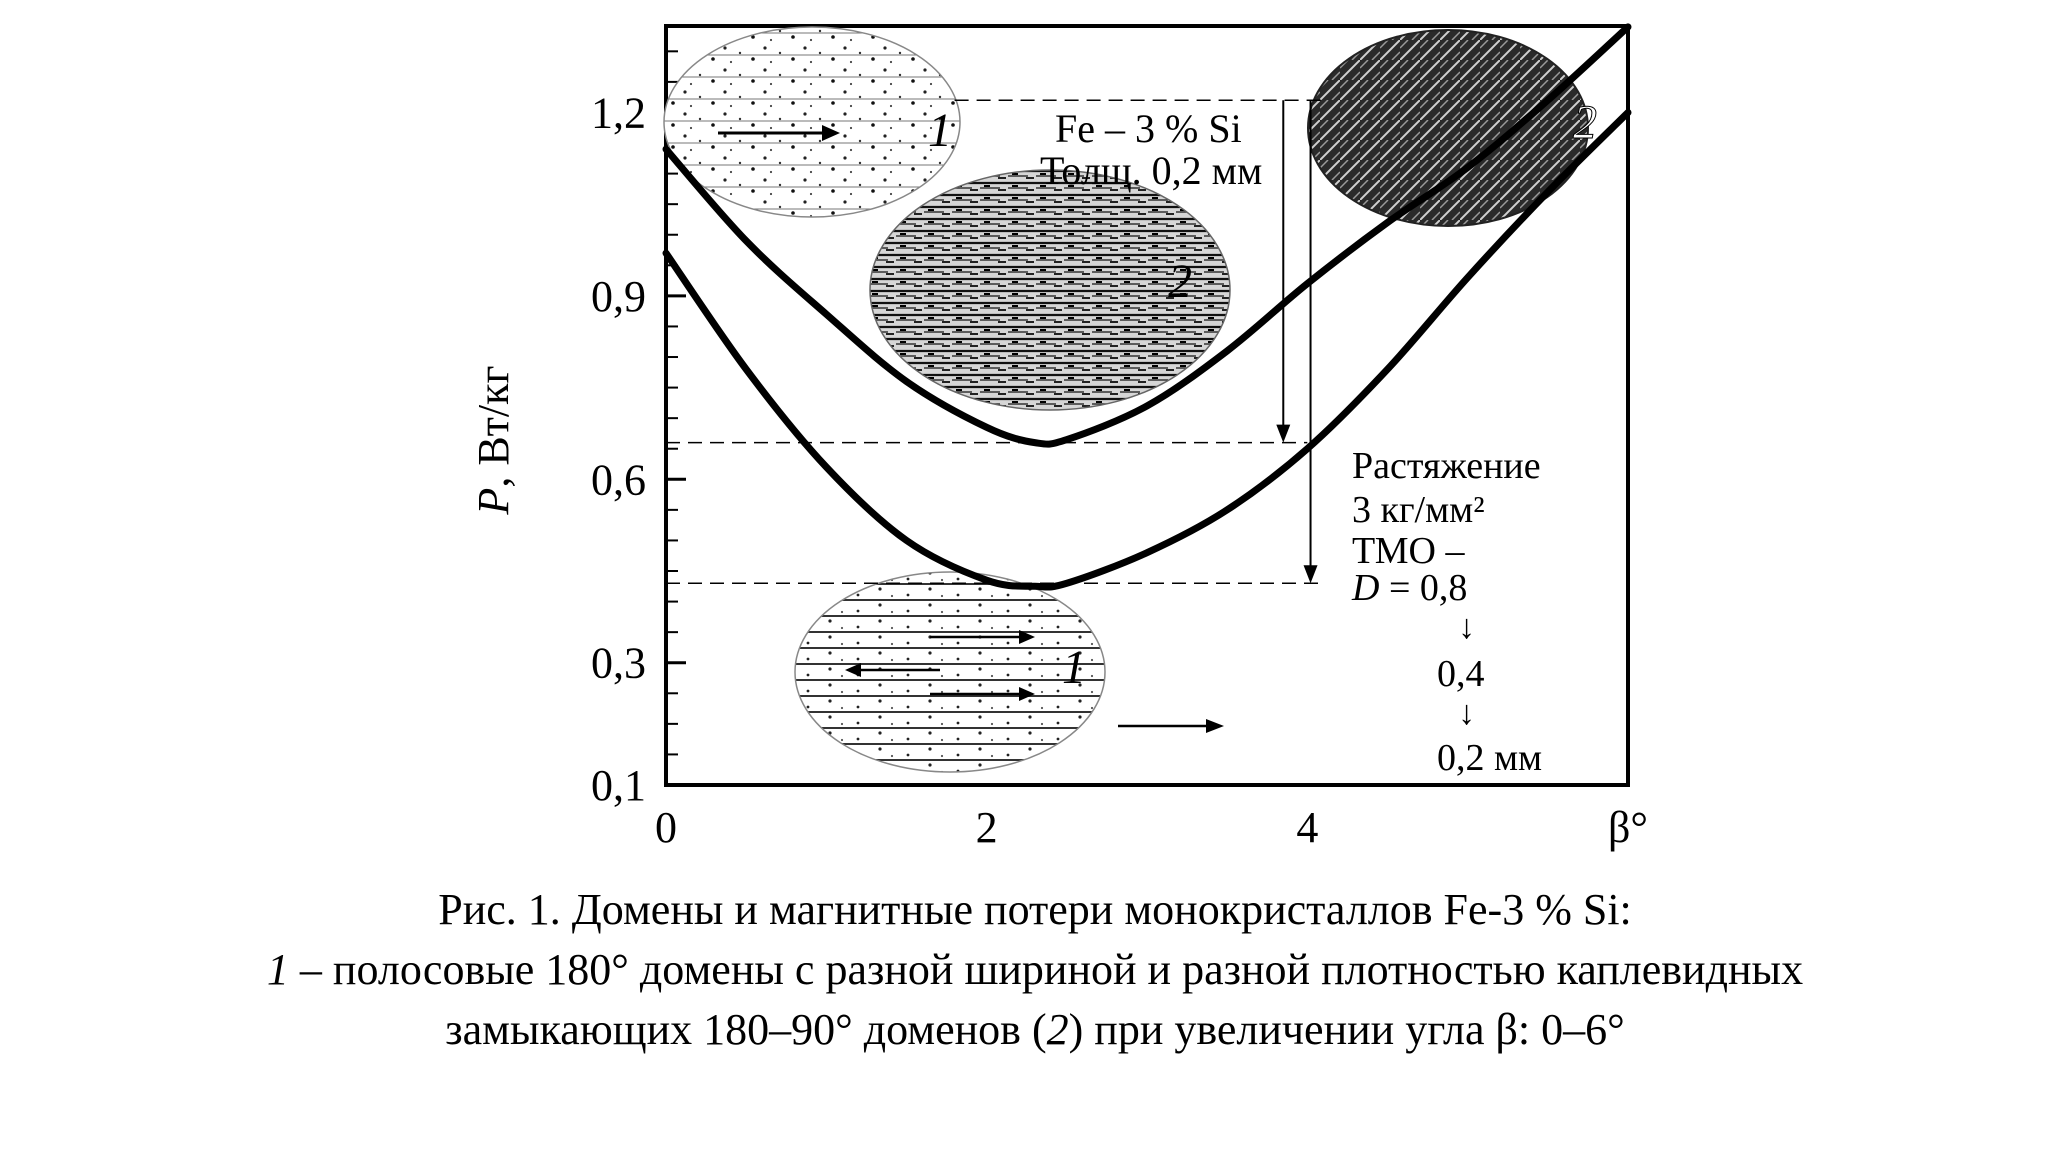 The image size is (2070, 1172). Describe the element at coordinates (1180, 281) in the screenshot. I see `inset-middle-label: 2` at that location.